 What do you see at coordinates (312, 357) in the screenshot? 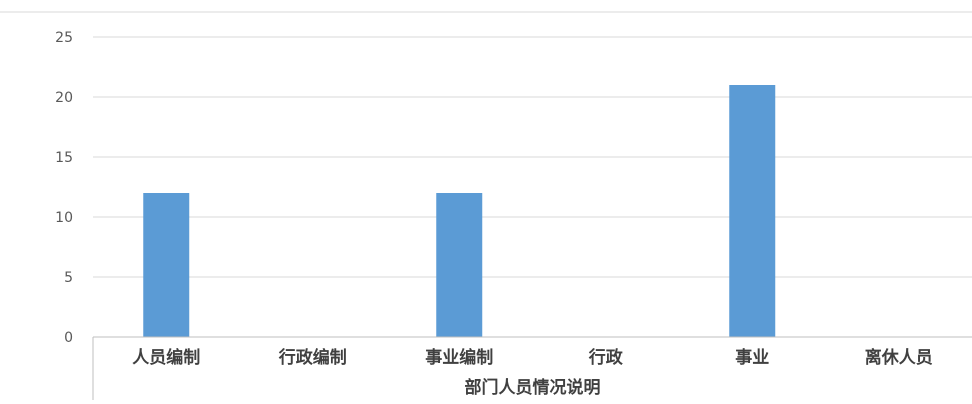
I see `category-label: 行政编制` at bounding box center [312, 357].